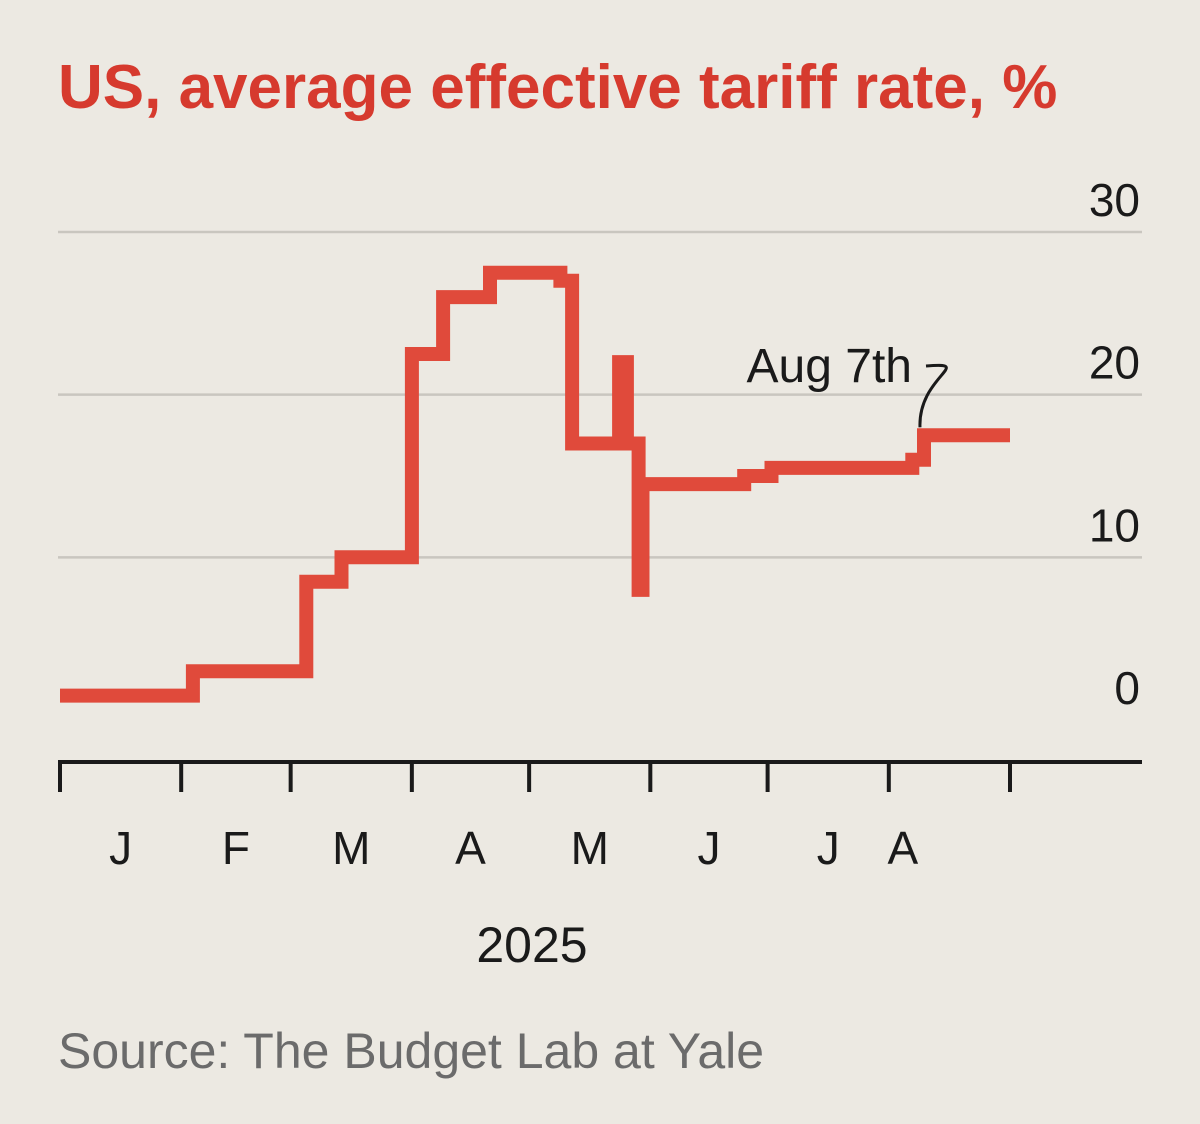 Image resolution: width=1200 pixels, height=1124 pixels. I want to click on x-month-label-1: F, so click(236, 848).